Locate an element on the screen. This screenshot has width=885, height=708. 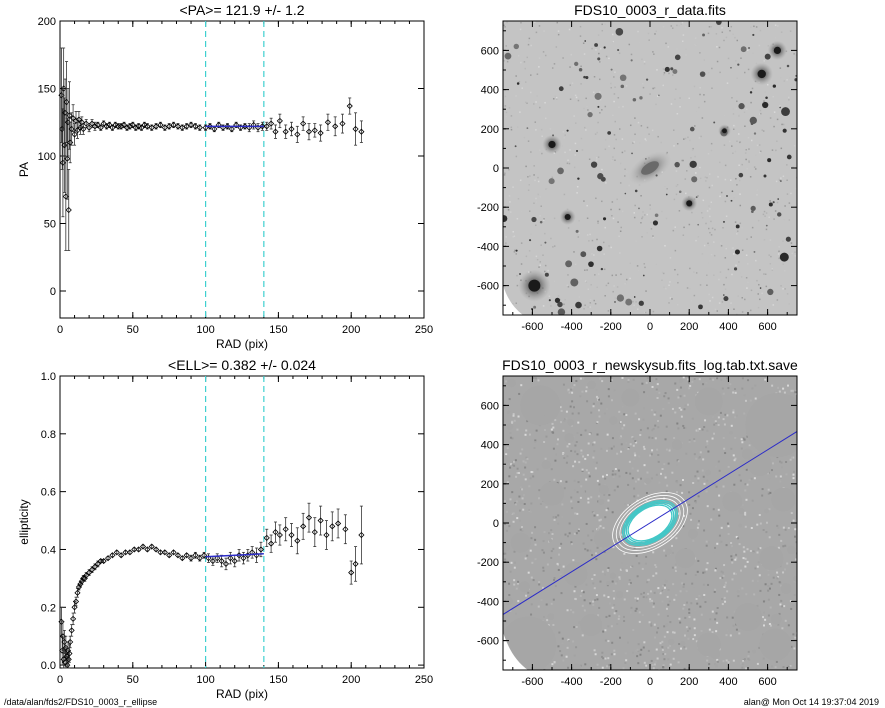
x-axis-label: RAD (pix) is located at coordinates (242, 694).